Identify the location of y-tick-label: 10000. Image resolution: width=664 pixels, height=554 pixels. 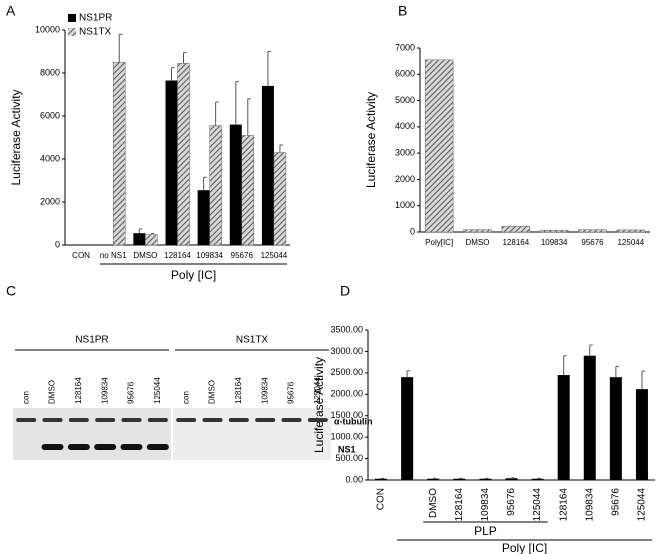
(47, 29).